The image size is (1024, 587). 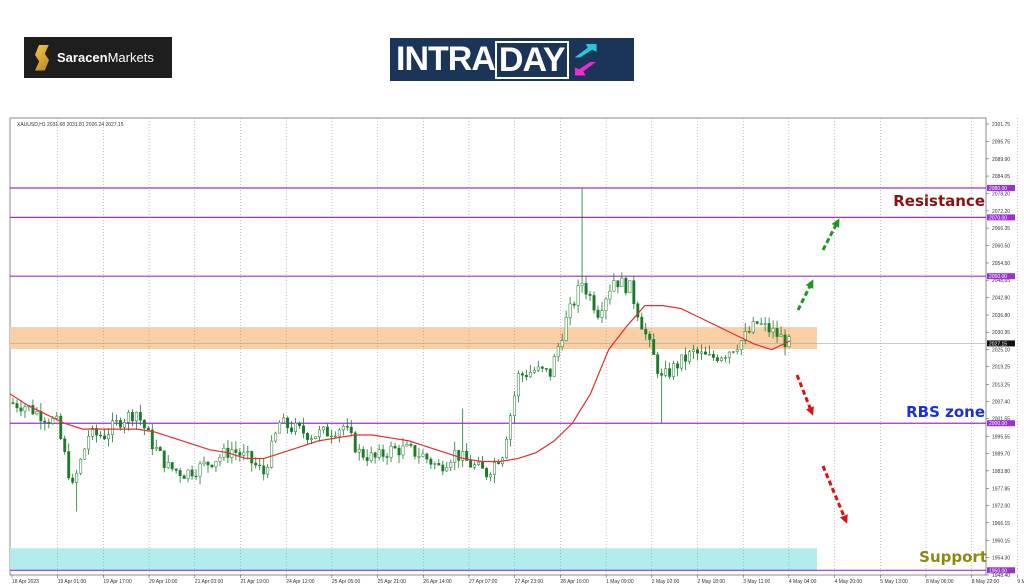 I want to click on y-tick-label: 1954.30, so click(x=1001, y=559).